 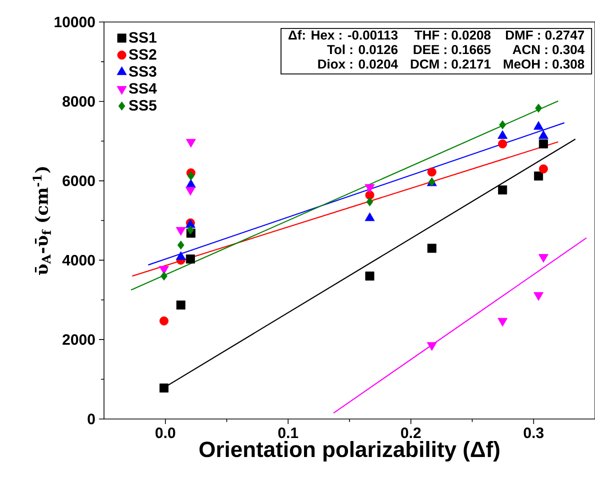 What do you see at coordinates (452, 35) in the screenshot?
I see `annotation: THF : 0.0208` at bounding box center [452, 35].